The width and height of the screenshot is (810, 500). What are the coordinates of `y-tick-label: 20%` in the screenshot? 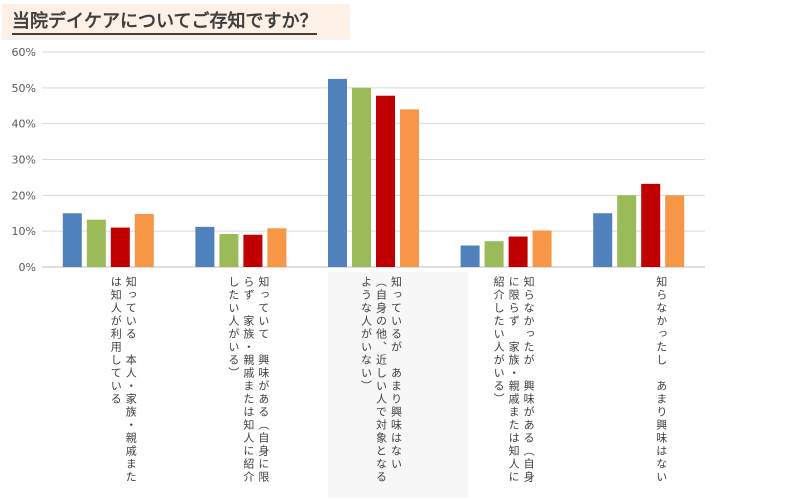 It's located at (24, 195).